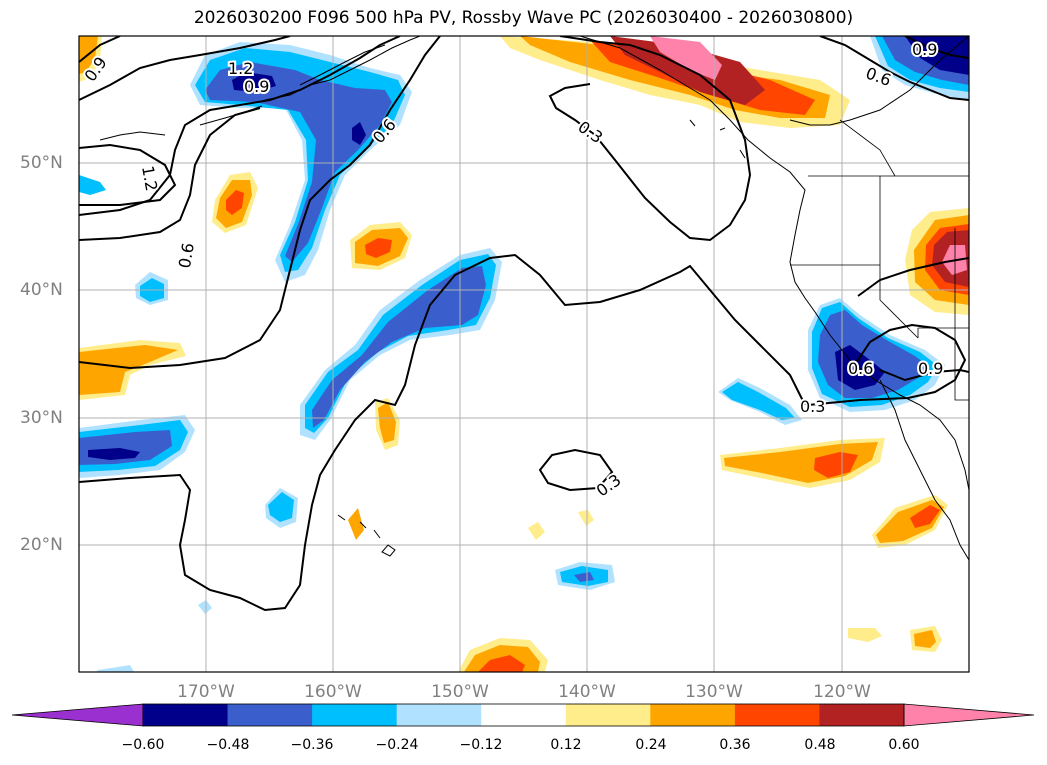 Image resolution: width=1047 pixels, height=765 pixels. What do you see at coordinates (312, 745) in the screenshot?
I see `colorbar-tick: −0.36` at bounding box center [312, 745].